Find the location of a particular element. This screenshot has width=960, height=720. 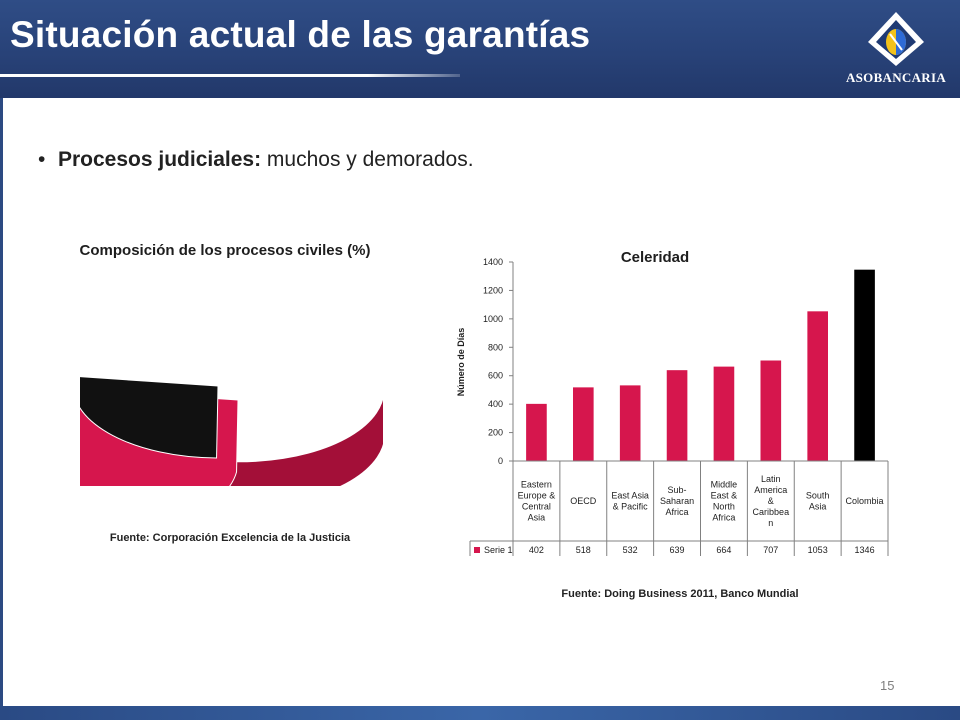

asobancaria-logo: ASOBANCARIA is located at coordinates (896, 51).